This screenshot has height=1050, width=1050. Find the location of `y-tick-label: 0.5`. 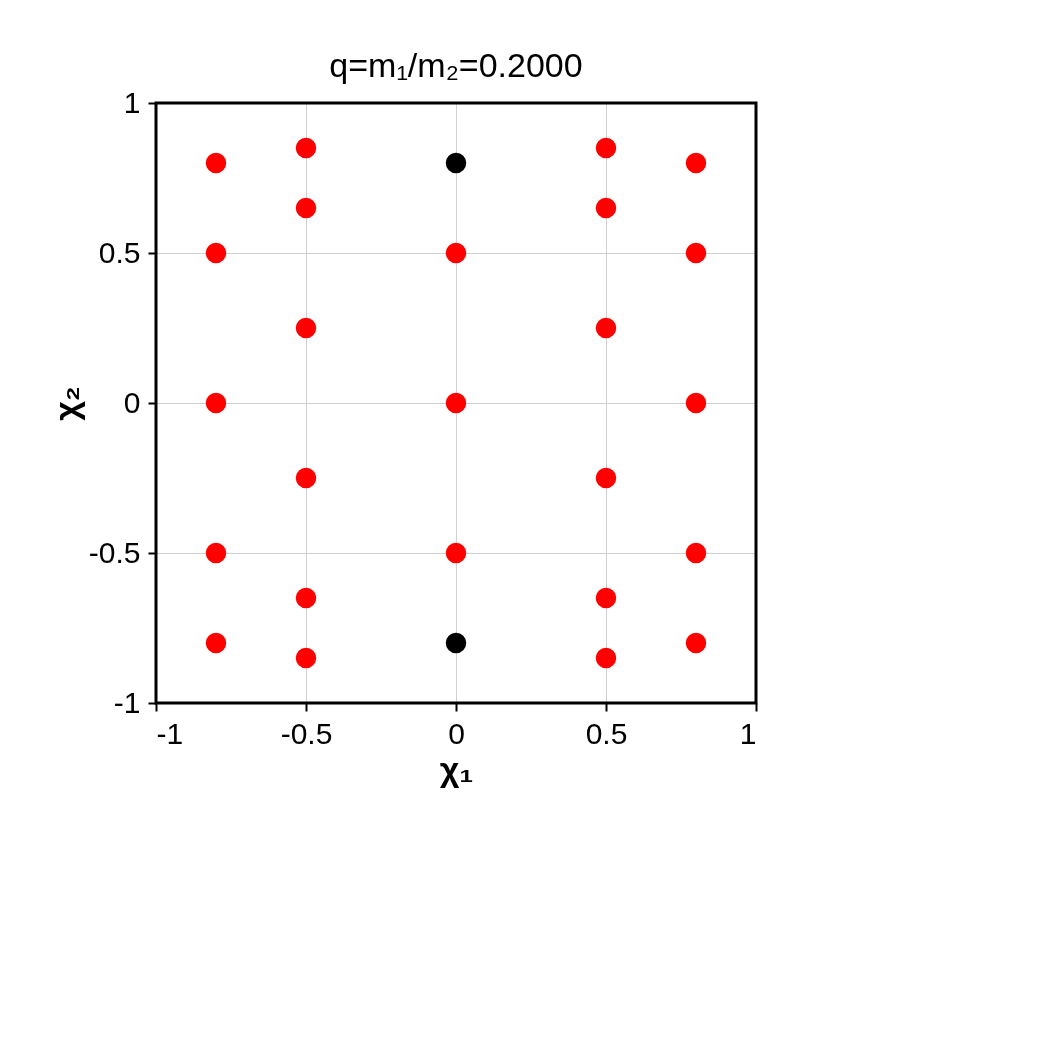

y-tick-label: 0.5 is located at coordinates (119, 252).